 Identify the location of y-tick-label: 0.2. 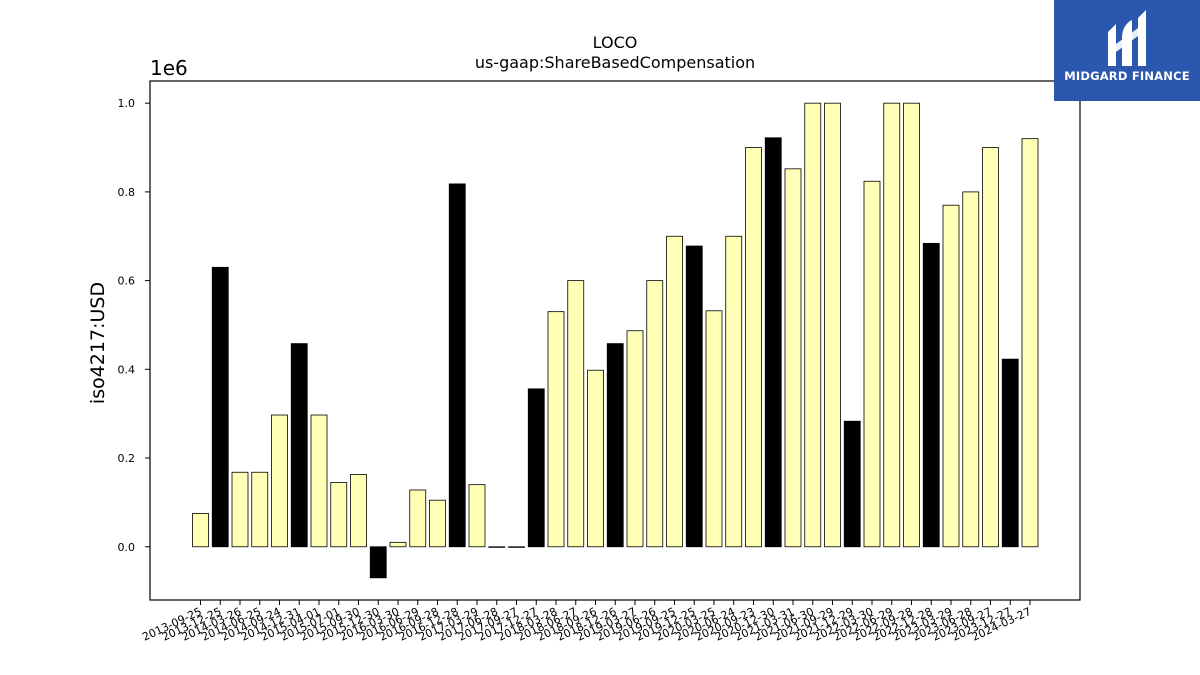
(127, 458).